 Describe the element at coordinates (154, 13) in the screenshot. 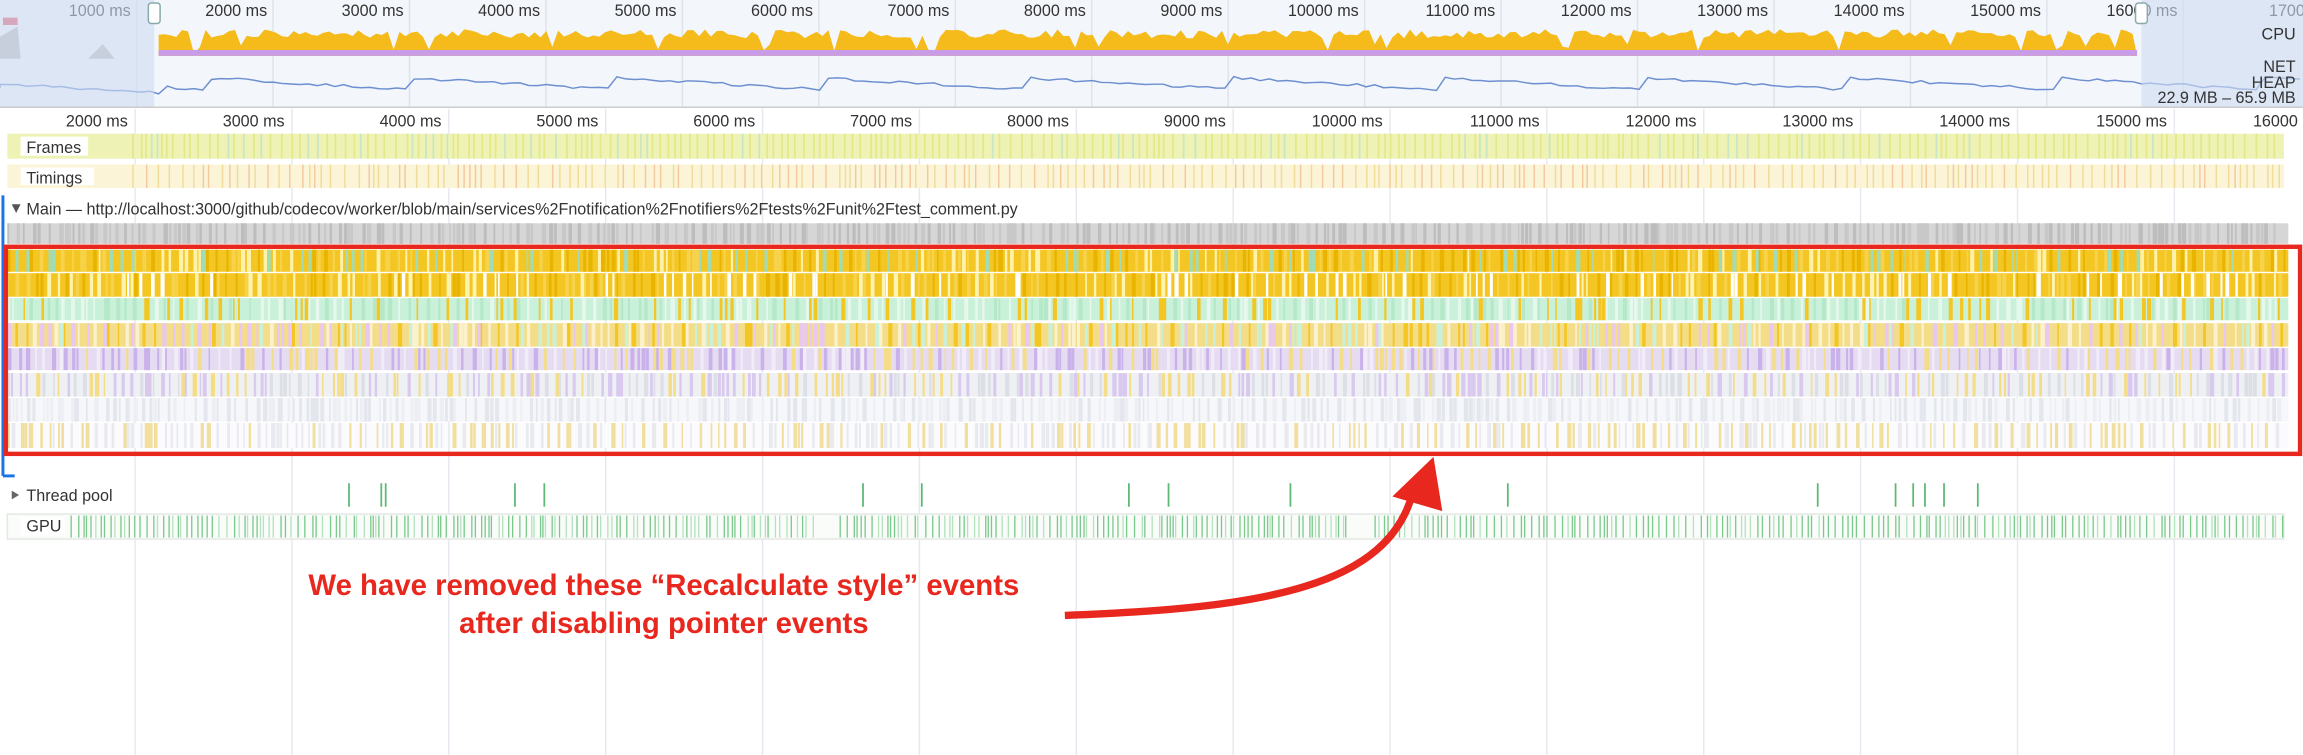

I see `window-handle-left` at that location.